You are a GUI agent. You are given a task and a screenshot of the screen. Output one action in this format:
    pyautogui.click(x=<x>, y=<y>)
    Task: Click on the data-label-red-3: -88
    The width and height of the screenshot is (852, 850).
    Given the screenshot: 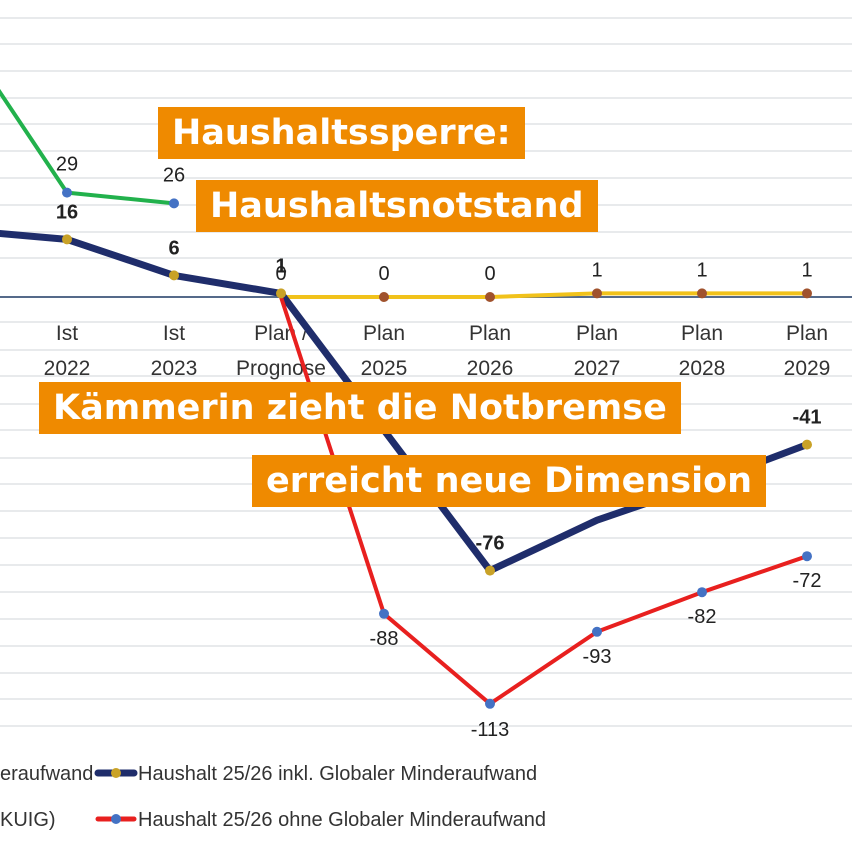 What is the action you would take?
    pyautogui.click(x=384, y=639)
    